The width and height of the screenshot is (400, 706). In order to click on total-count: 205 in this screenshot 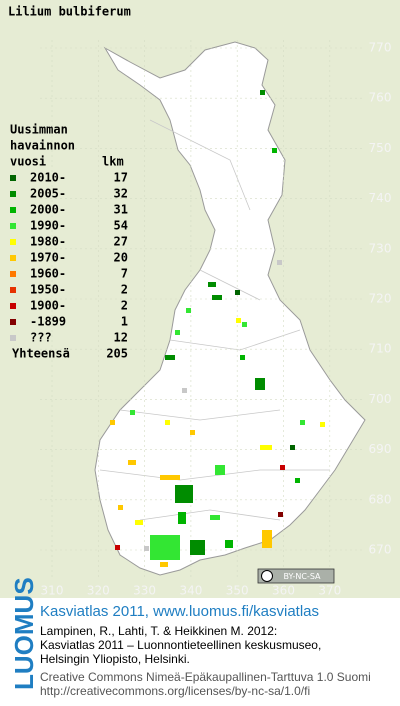, I will do `click(117, 354)`.